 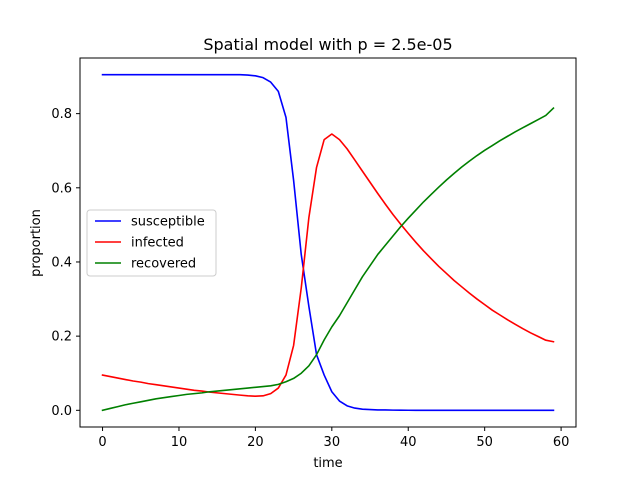 What do you see at coordinates (408, 442) in the screenshot?
I see `x-tick-label: 40` at bounding box center [408, 442].